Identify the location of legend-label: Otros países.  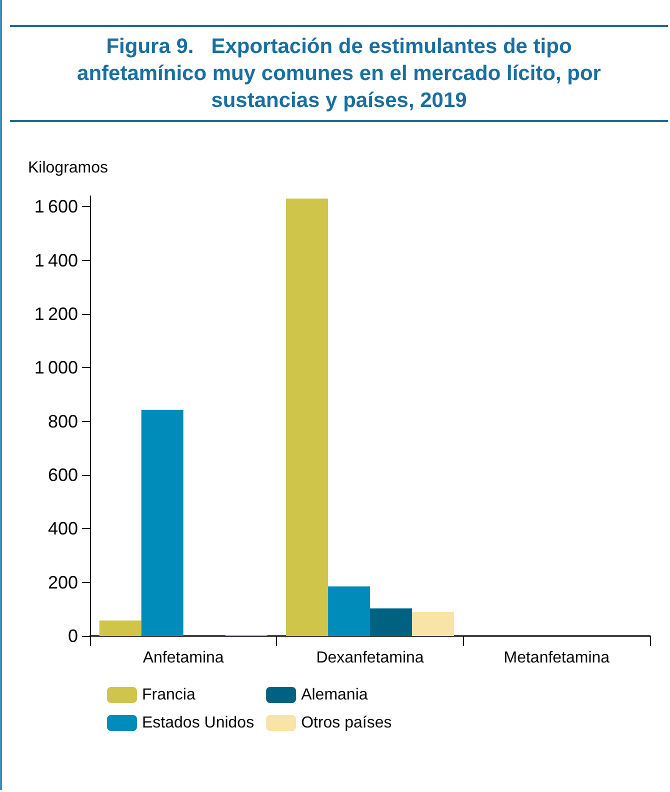
(346, 723).